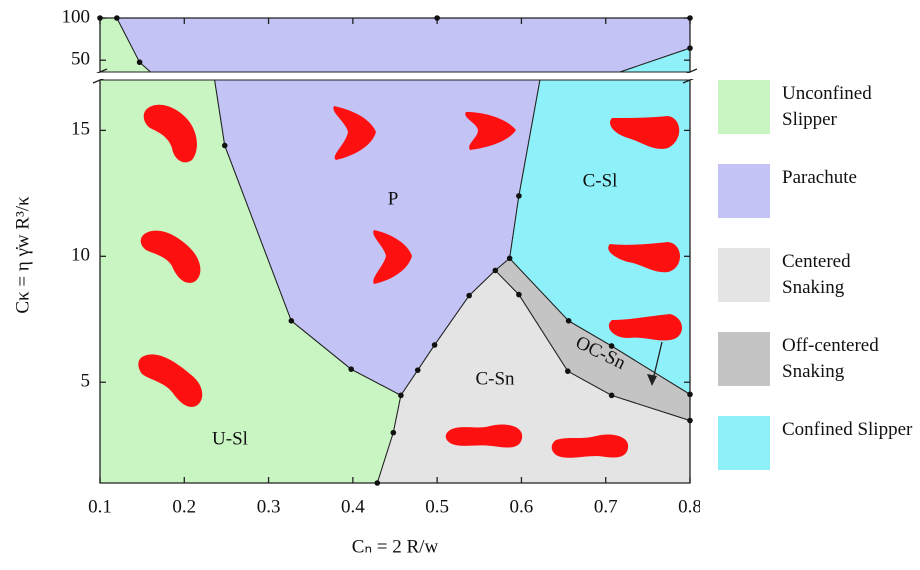 The height and width of the screenshot is (570, 920). Describe the element at coordinates (819, 177) in the screenshot. I see `legend-label: Parachute` at that location.